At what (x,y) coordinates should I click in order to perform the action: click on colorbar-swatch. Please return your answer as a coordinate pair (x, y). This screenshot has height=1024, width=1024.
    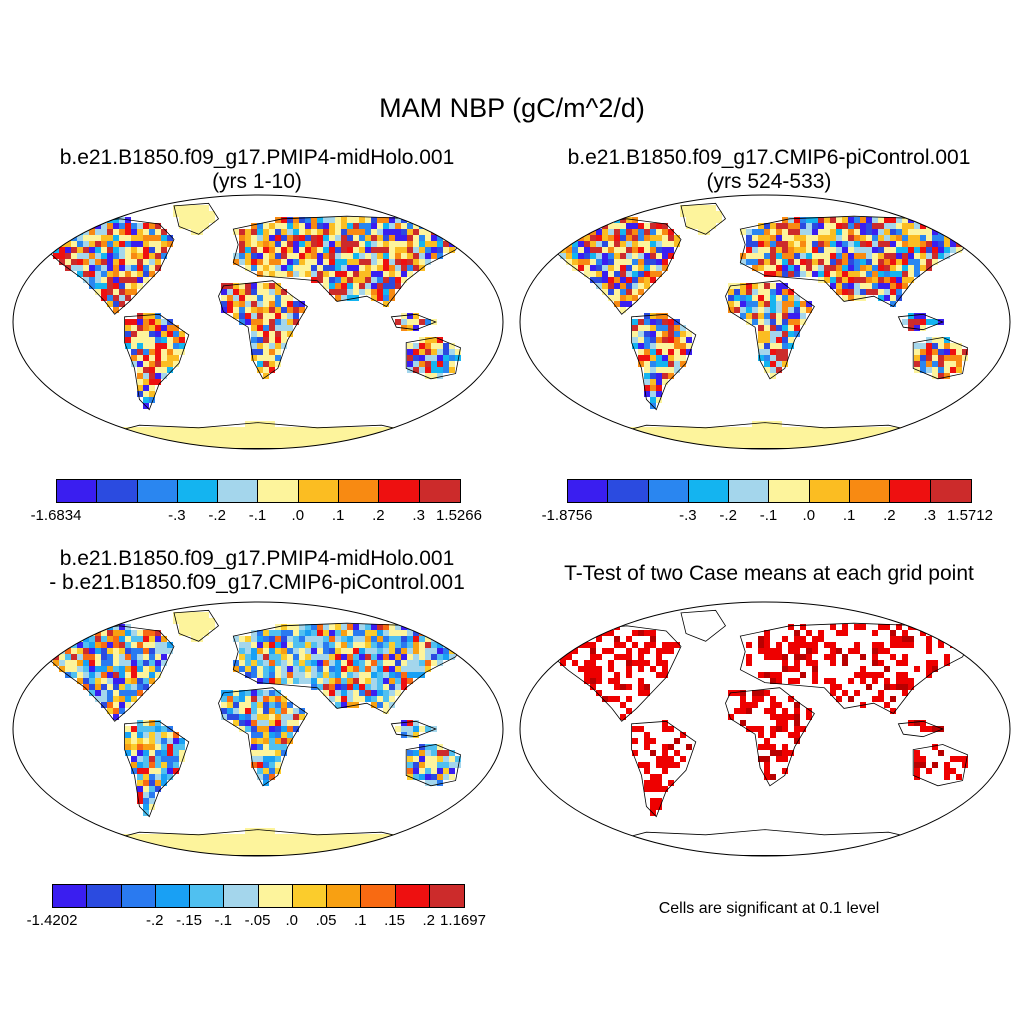
    Looking at the image, I should click on (309, 896).